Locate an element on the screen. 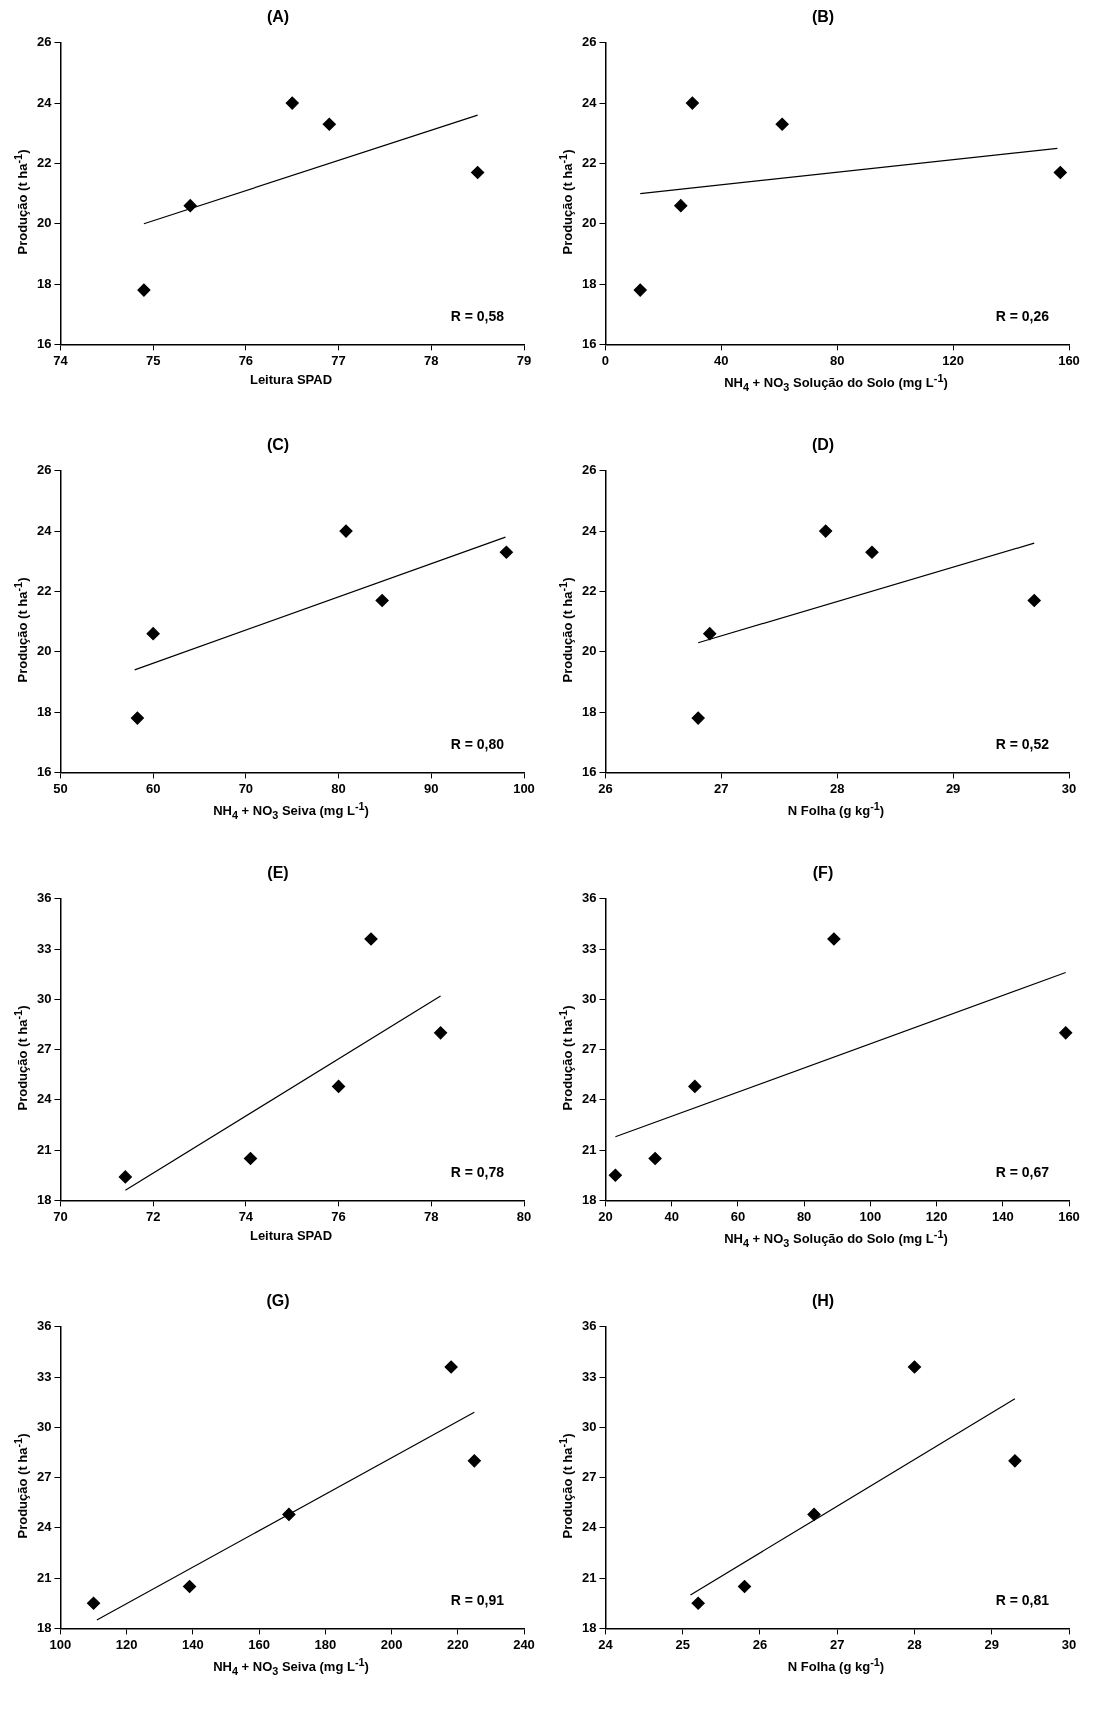 The image size is (1107, 1728). annotation: R = 0,81 is located at coordinates (1022, 1600).